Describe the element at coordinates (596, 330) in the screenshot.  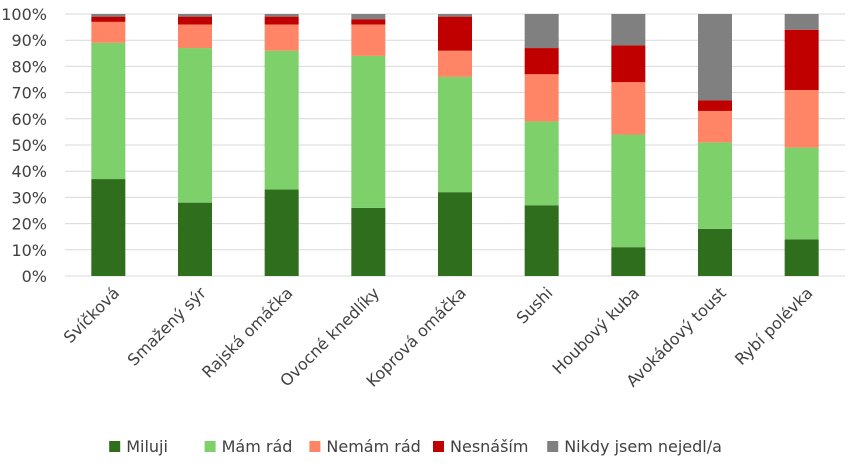
I see `x-tick-label: Houbový kuba` at that location.